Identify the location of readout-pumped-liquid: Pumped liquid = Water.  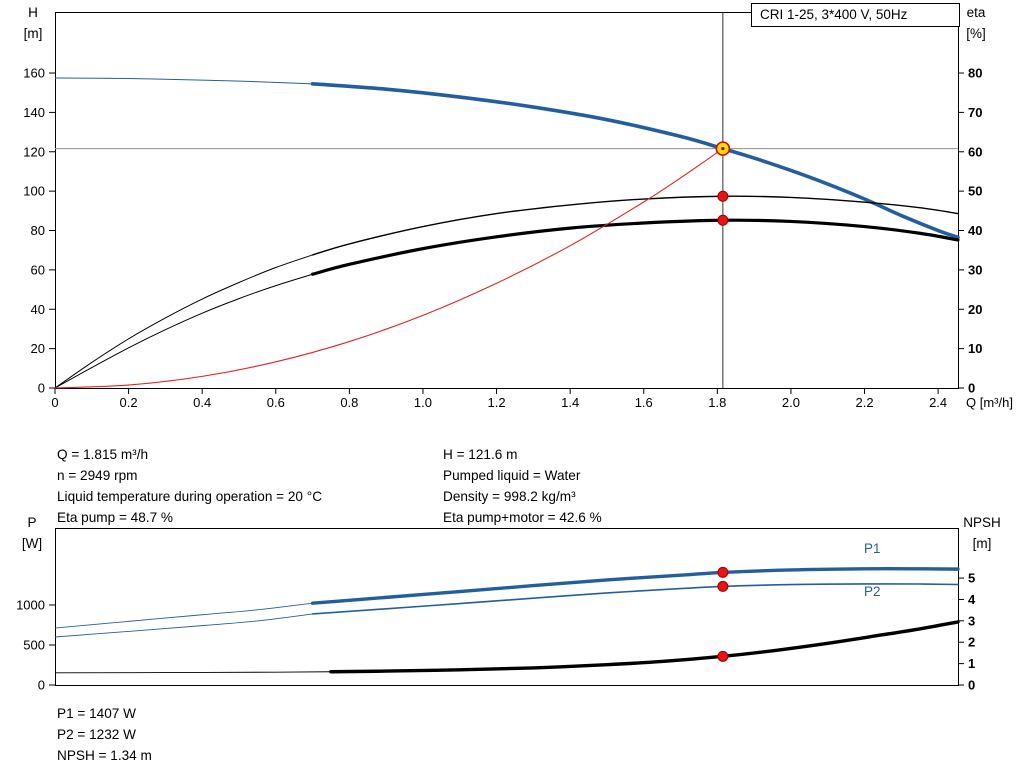
(512, 475).